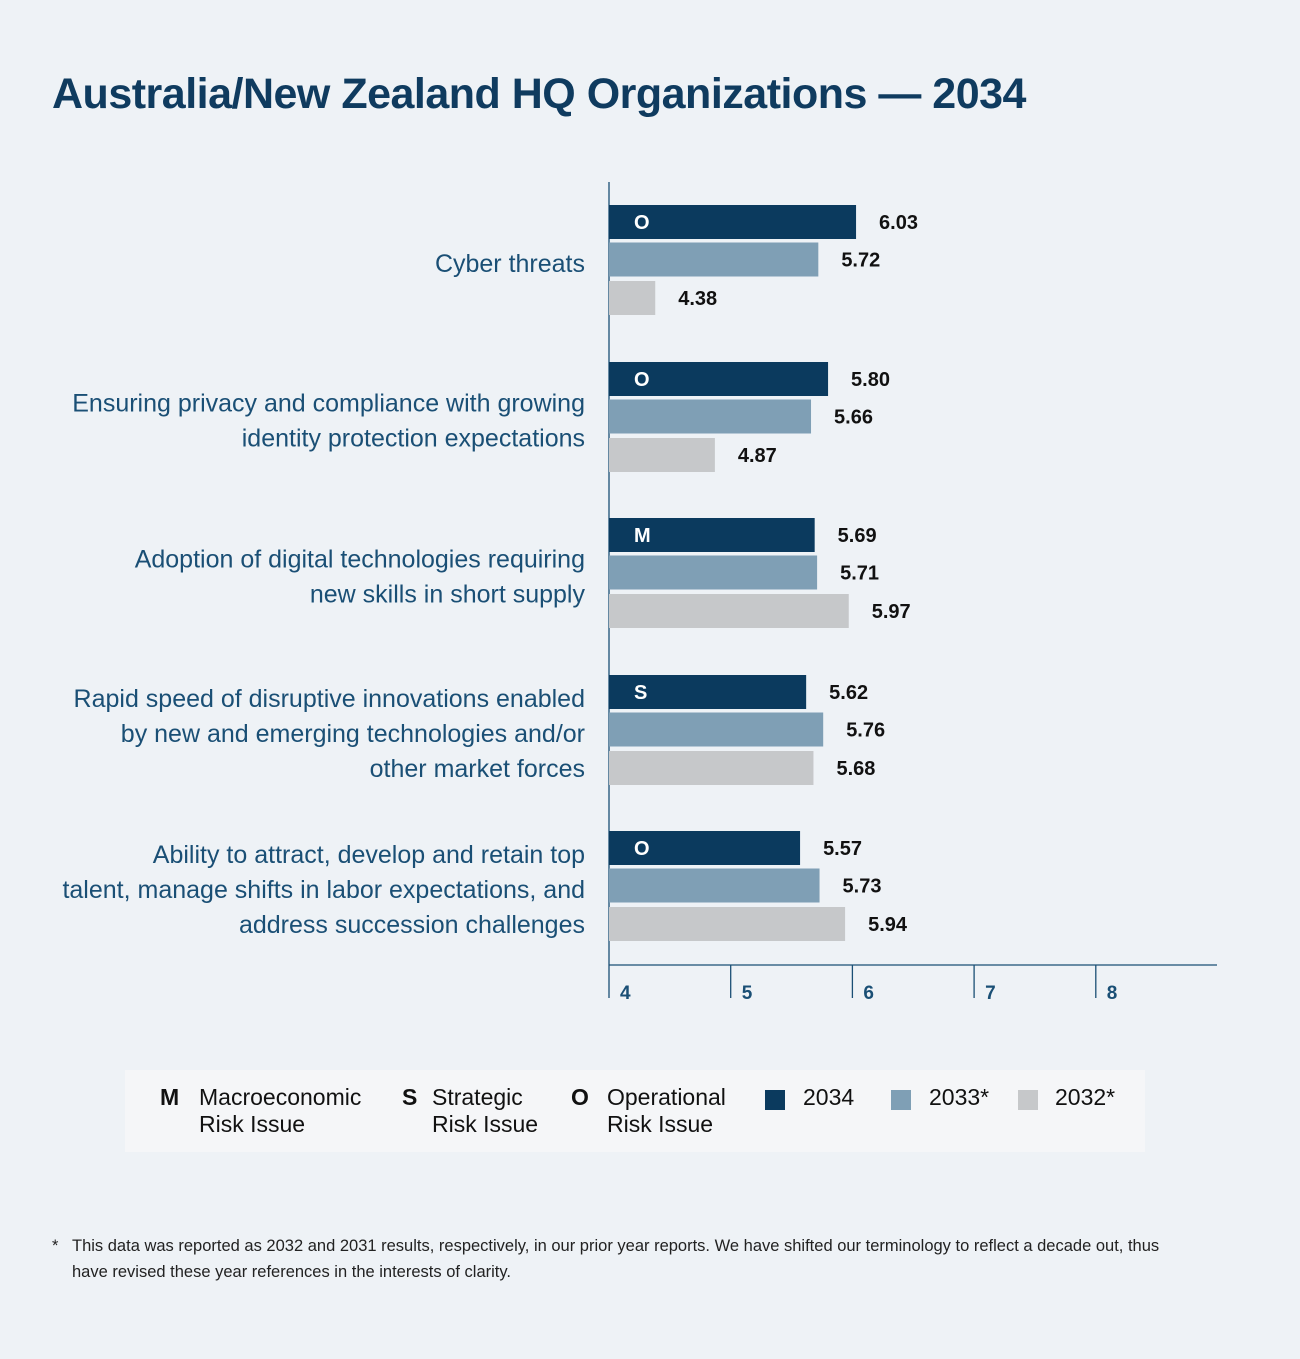 This screenshot has width=1300, height=1359. What do you see at coordinates (990, 993) in the screenshot?
I see `x-tick-label: 7` at bounding box center [990, 993].